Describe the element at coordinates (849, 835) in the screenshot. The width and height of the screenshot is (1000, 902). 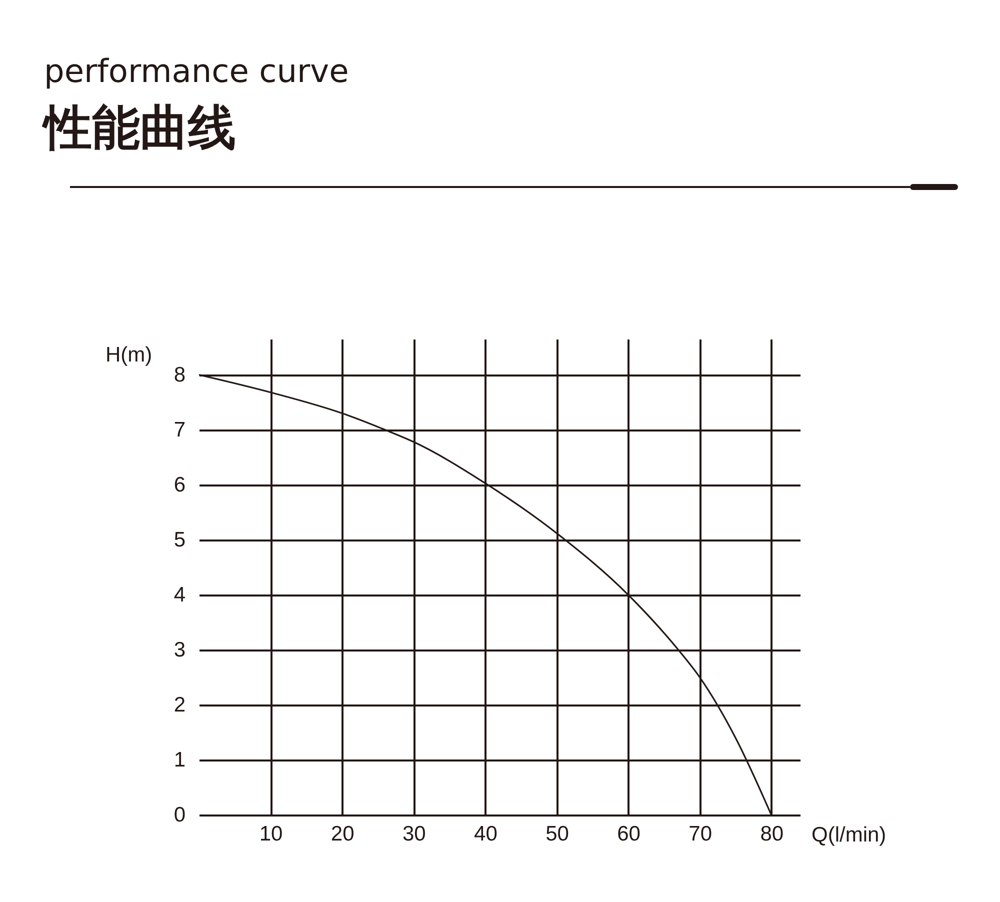
I see `x-axis-title: Q(l/min)` at that location.